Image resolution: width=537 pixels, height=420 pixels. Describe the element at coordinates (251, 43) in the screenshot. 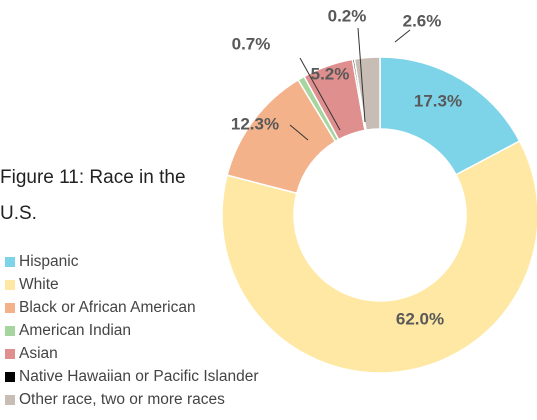

I see `data-label: 0.7%` at that location.